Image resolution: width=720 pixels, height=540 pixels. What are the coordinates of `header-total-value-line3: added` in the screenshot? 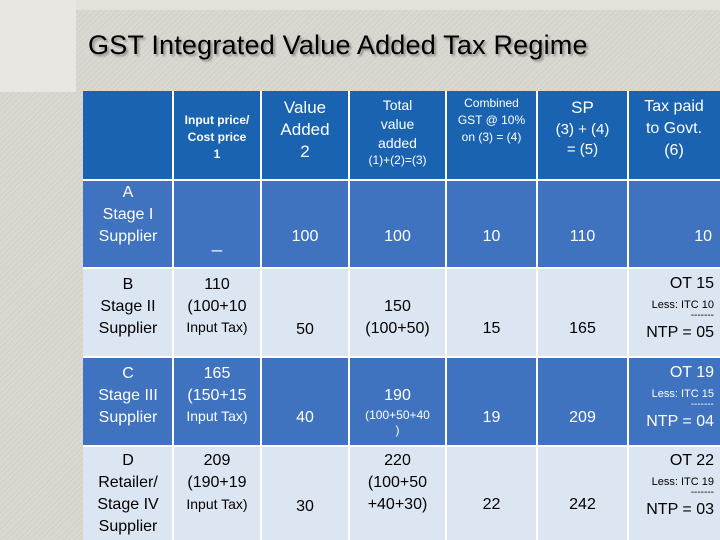 It's located at (397, 143).